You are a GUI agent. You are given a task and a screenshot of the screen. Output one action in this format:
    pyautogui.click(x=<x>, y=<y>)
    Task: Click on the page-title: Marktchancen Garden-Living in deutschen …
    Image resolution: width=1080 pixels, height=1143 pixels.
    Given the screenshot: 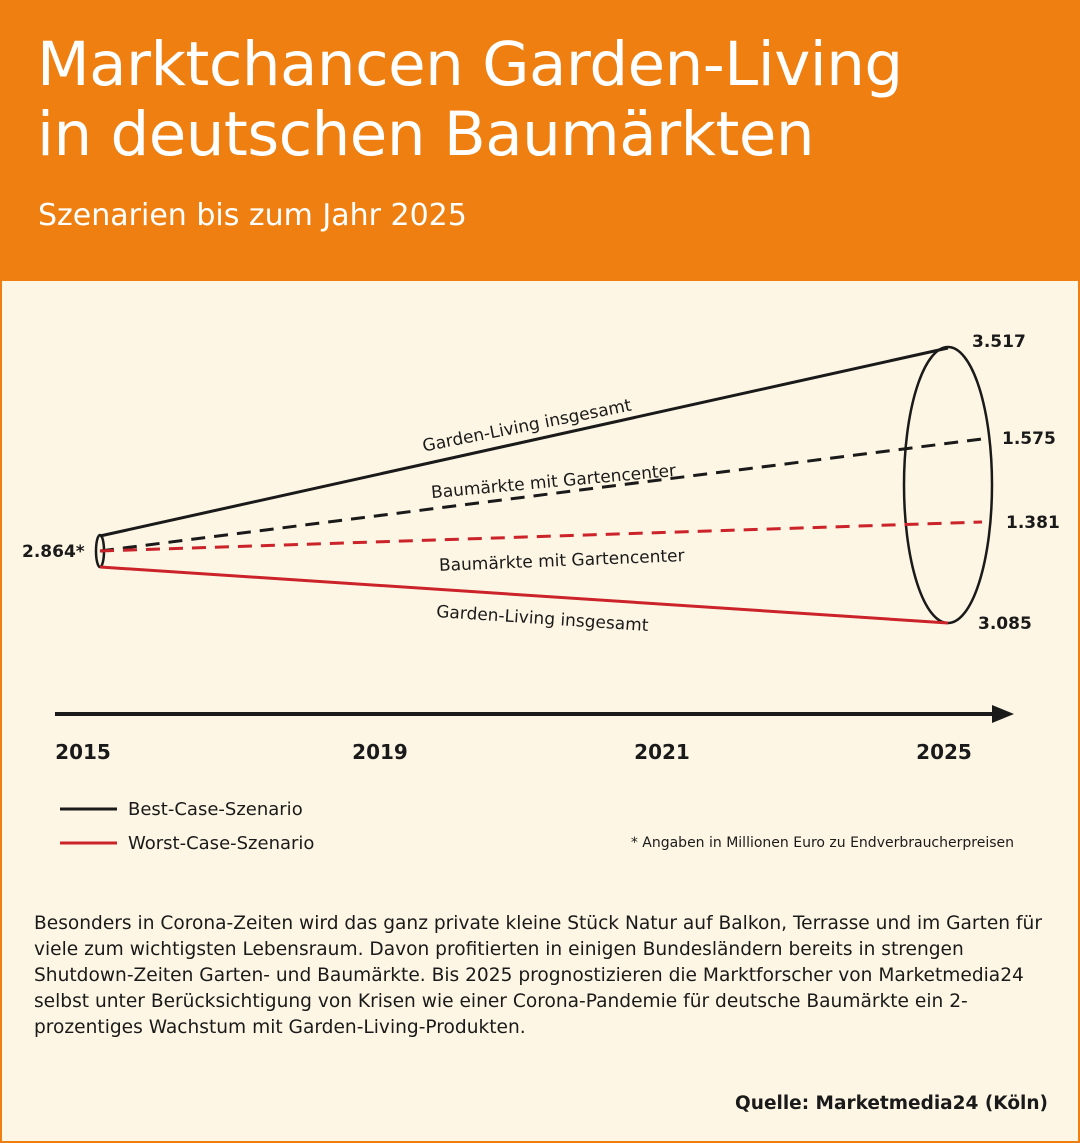 What is the action you would take?
    pyautogui.click(x=547, y=100)
    